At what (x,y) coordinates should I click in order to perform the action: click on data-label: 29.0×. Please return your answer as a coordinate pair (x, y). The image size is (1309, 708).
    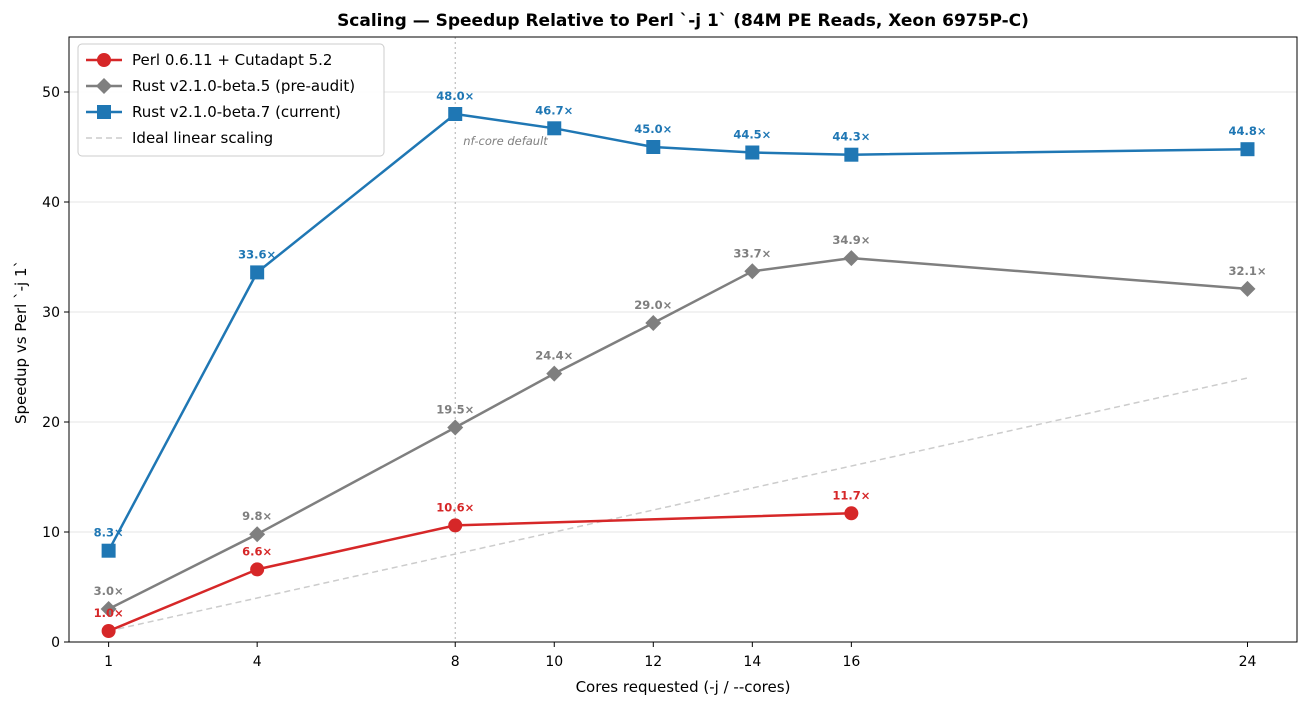
    Looking at the image, I should click on (653, 305).